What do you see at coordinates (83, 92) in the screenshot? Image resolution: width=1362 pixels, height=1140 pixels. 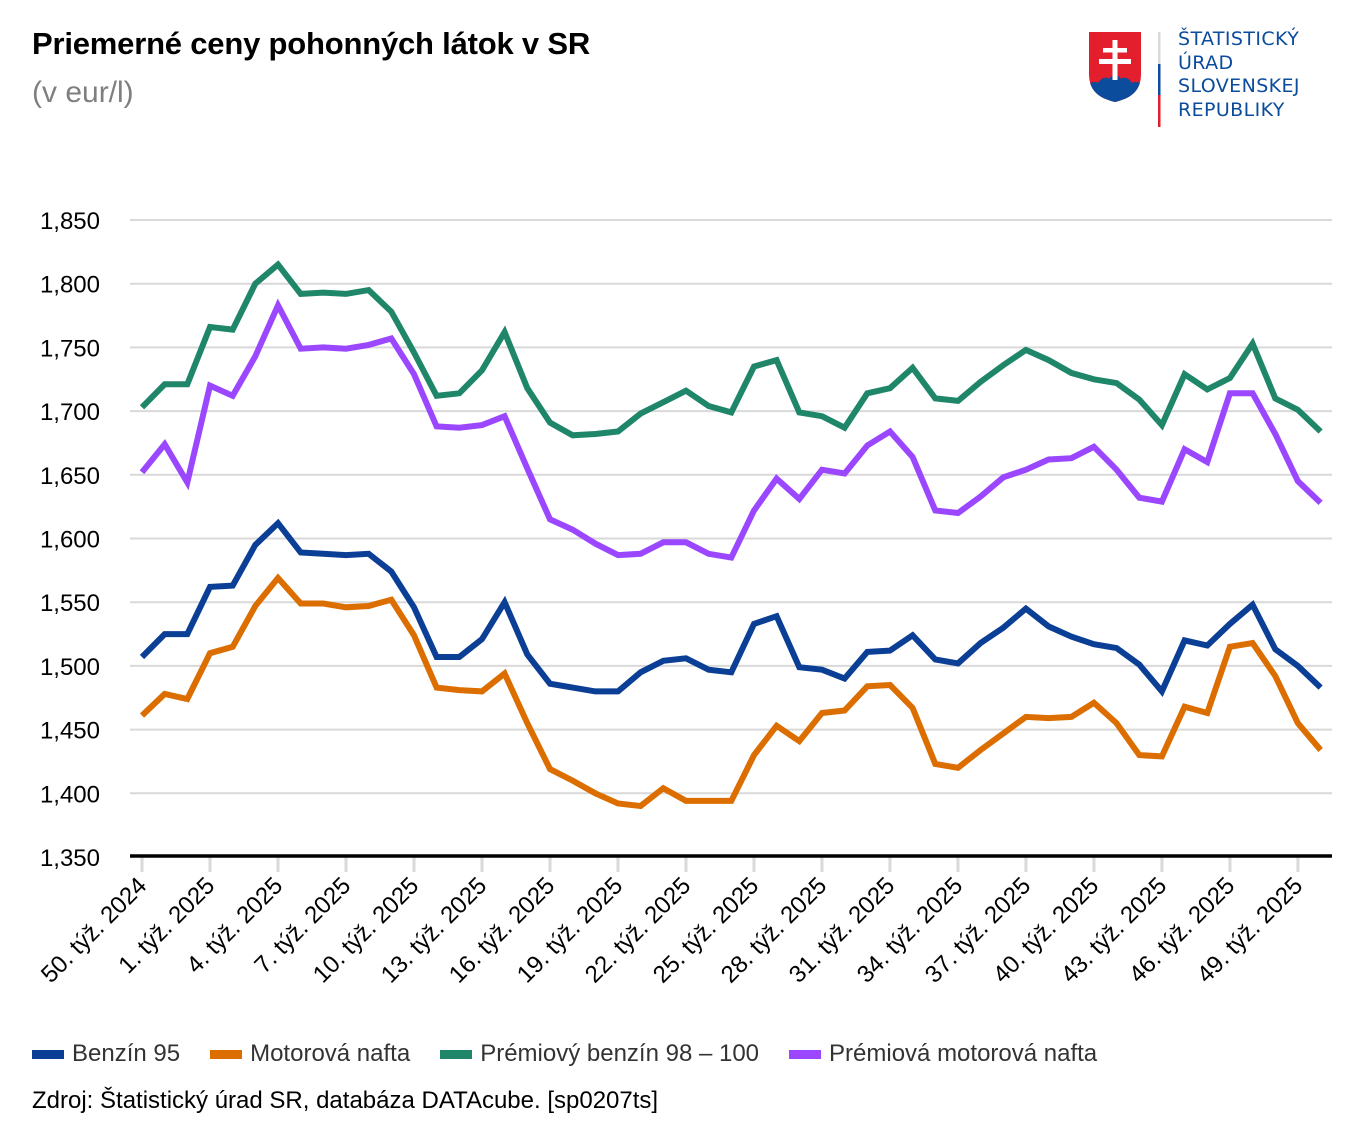 I see `chart-subtitle: (v eur/l)` at bounding box center [83, 92].